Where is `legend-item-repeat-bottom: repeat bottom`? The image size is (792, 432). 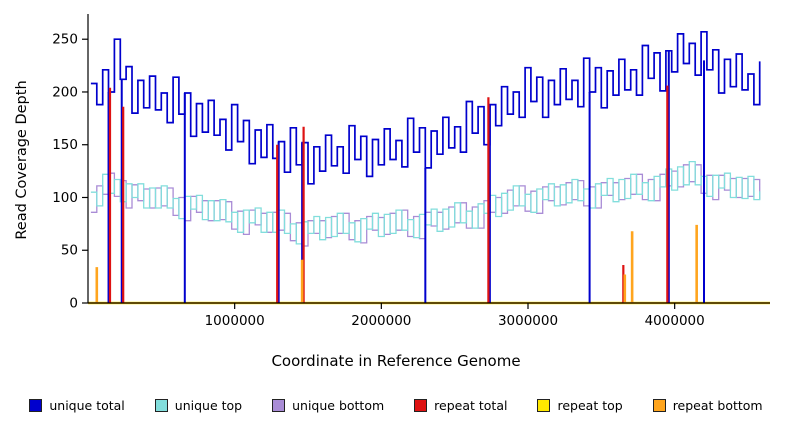
legend-item-repeat-bottom: repeat bottom is located at coordinates (707, 405).